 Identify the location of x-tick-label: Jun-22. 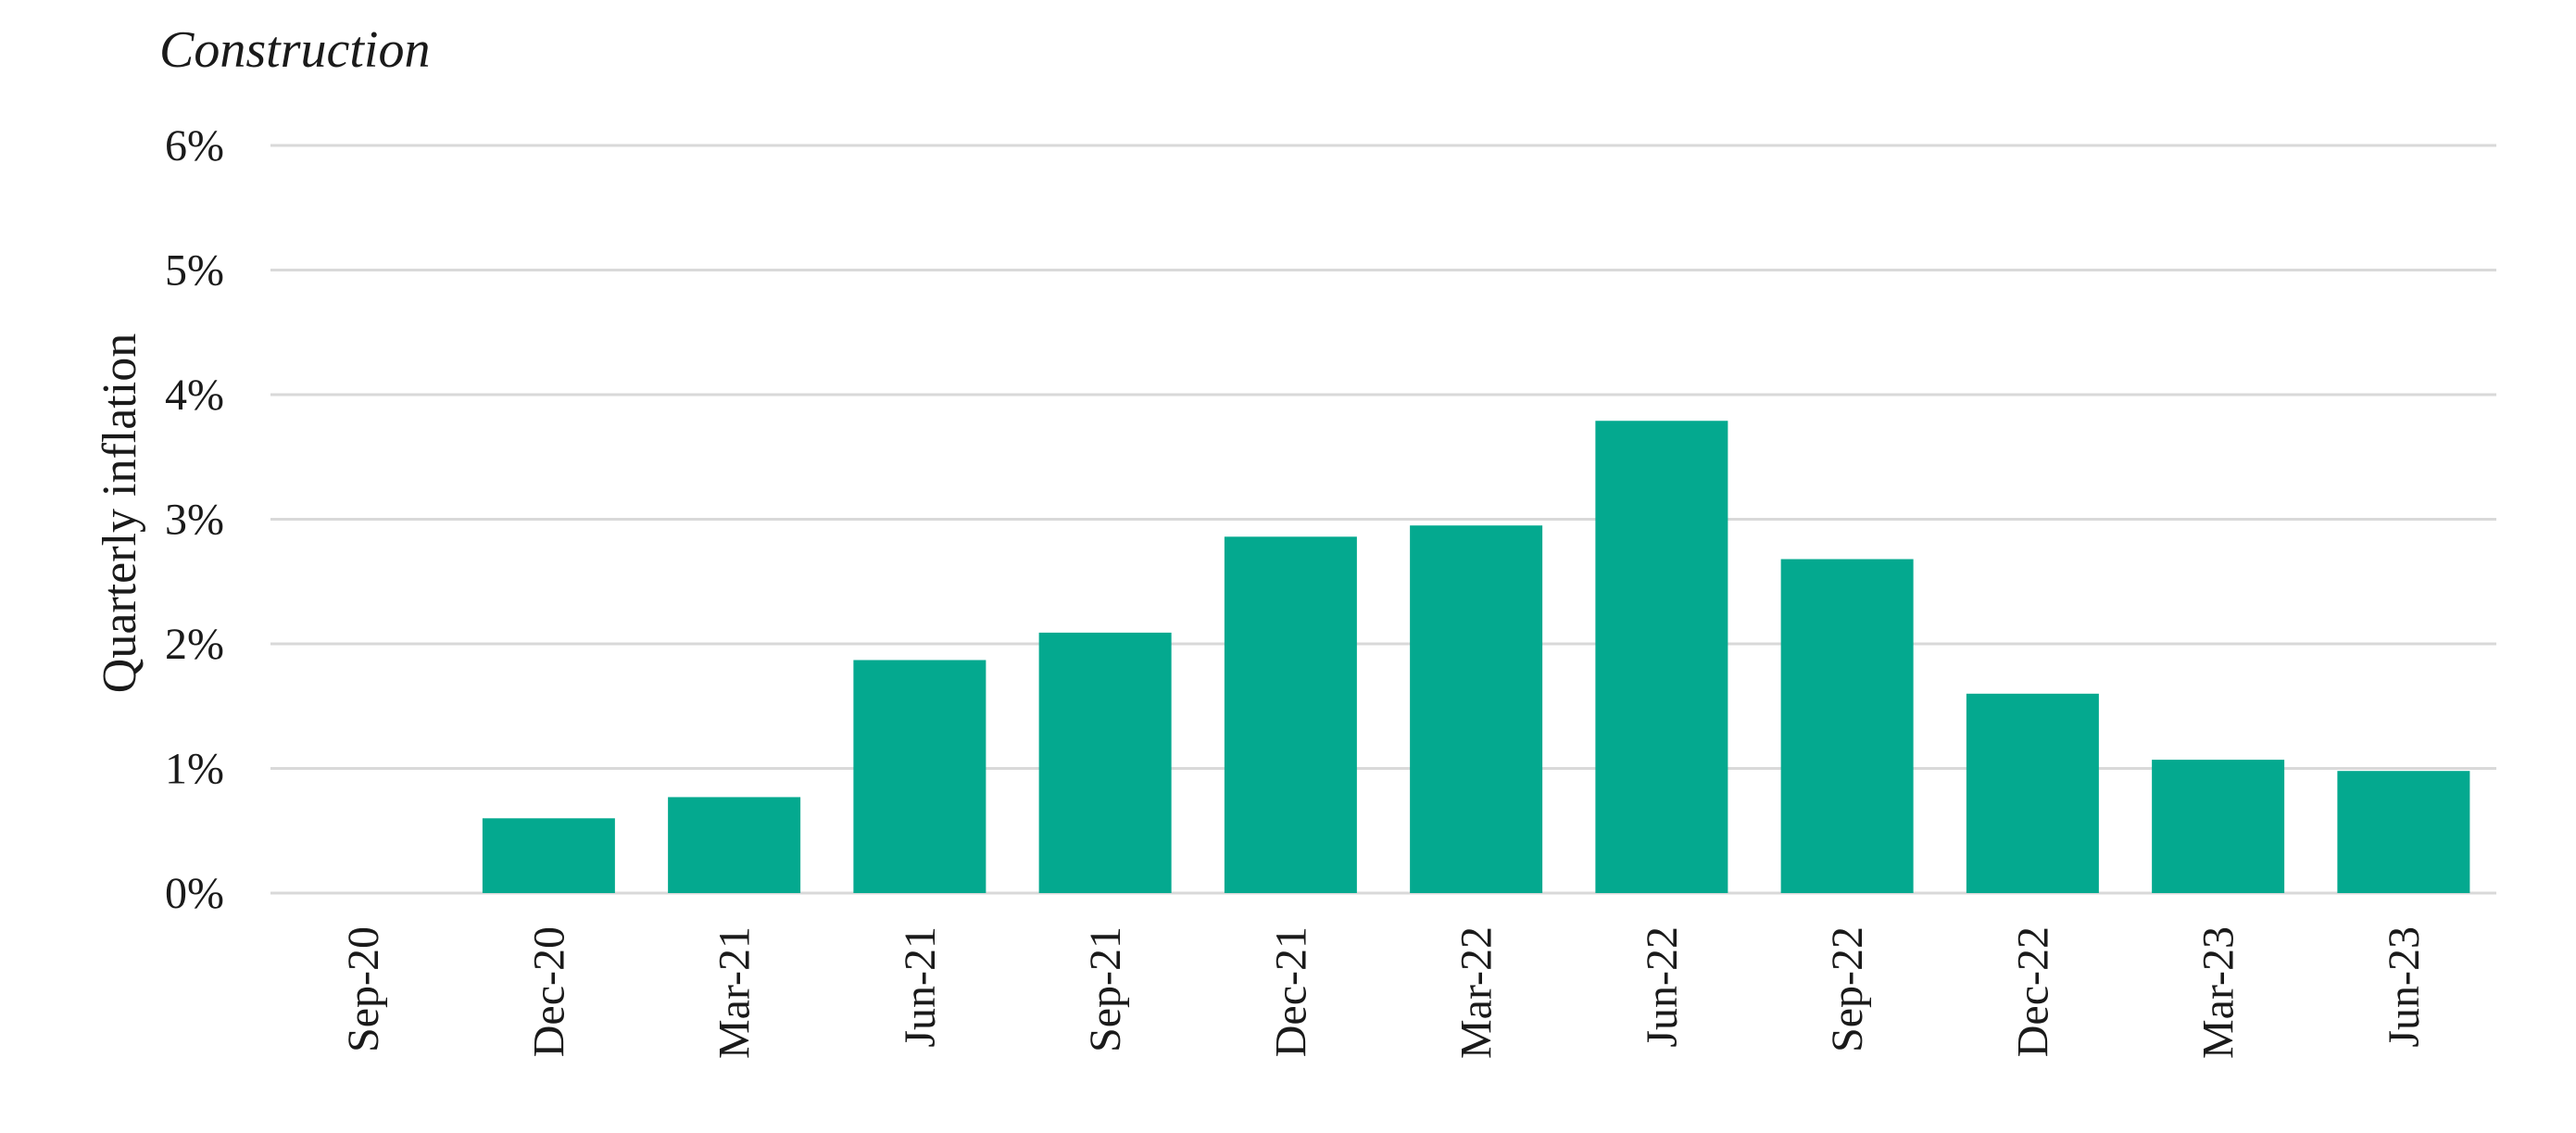
(1662, 987).